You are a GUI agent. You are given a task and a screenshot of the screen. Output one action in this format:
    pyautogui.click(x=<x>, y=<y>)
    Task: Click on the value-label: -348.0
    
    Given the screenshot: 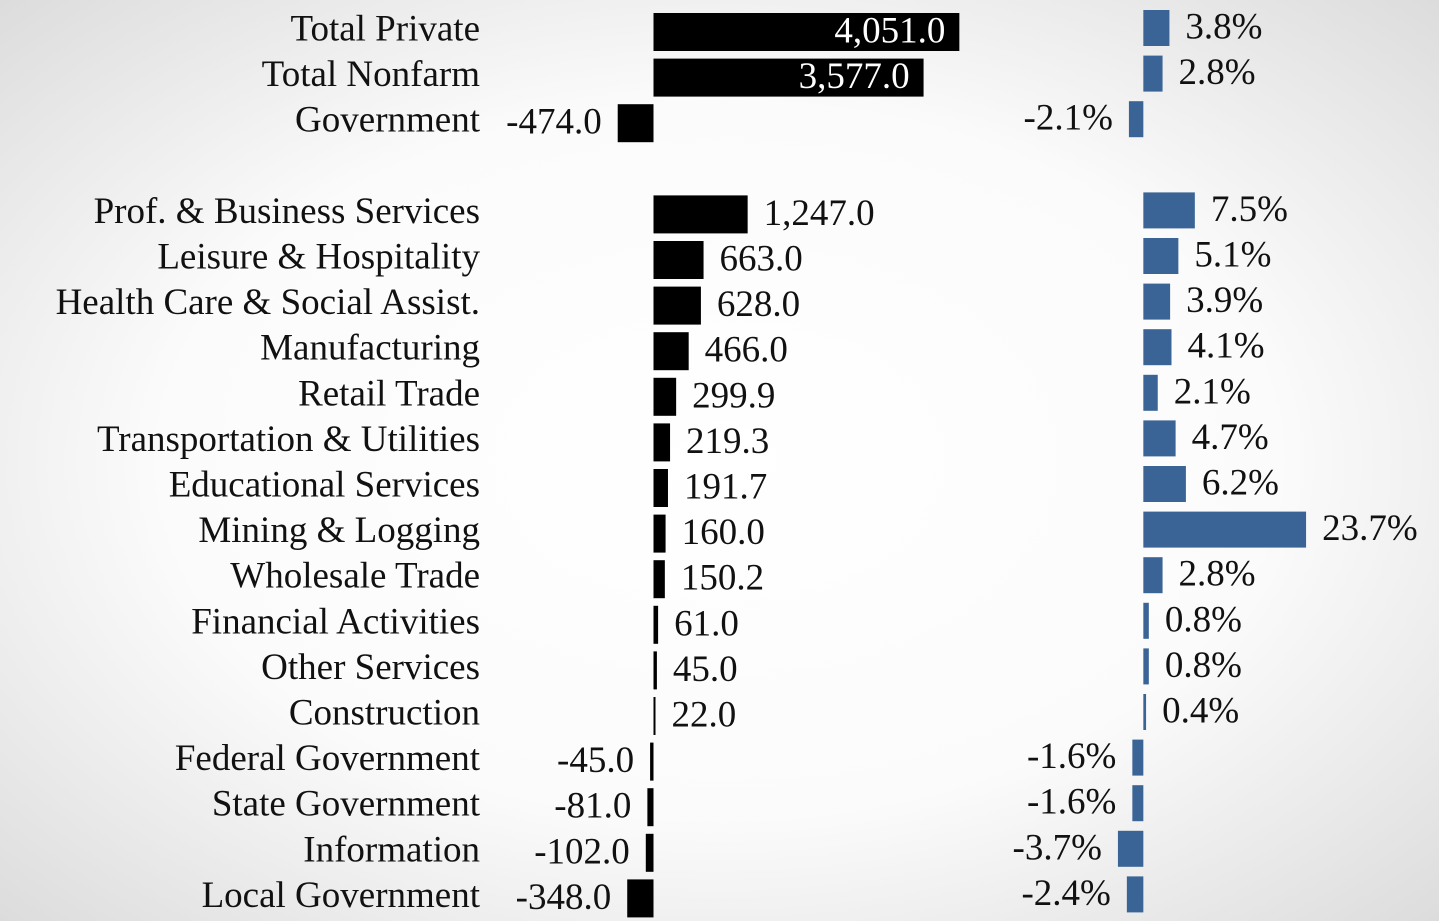 What is the action you would take?
    pyautogui.click(x=564, y=897)
    